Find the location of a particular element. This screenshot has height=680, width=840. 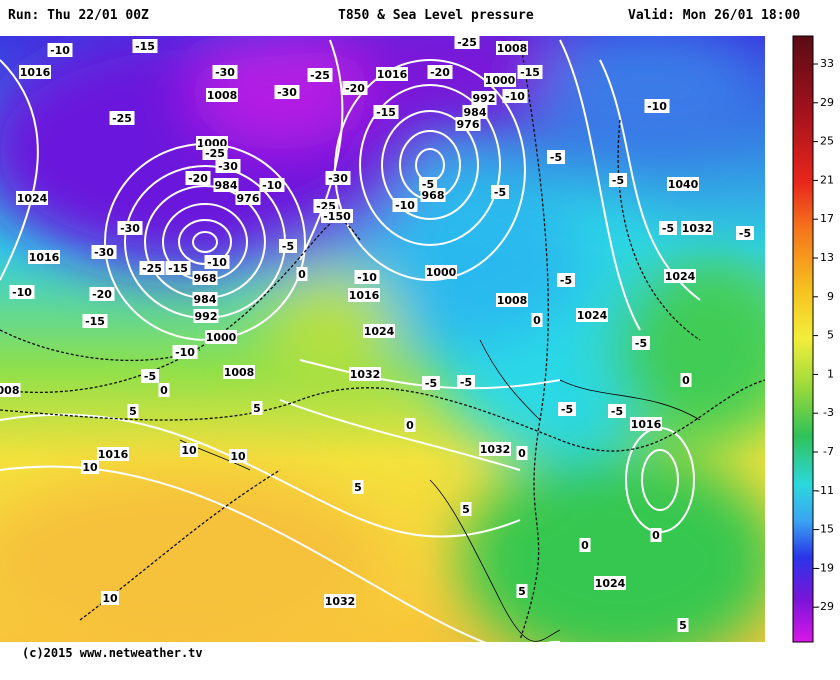

colorbar-tick-label: 21 is located at coordinates (827, 179).